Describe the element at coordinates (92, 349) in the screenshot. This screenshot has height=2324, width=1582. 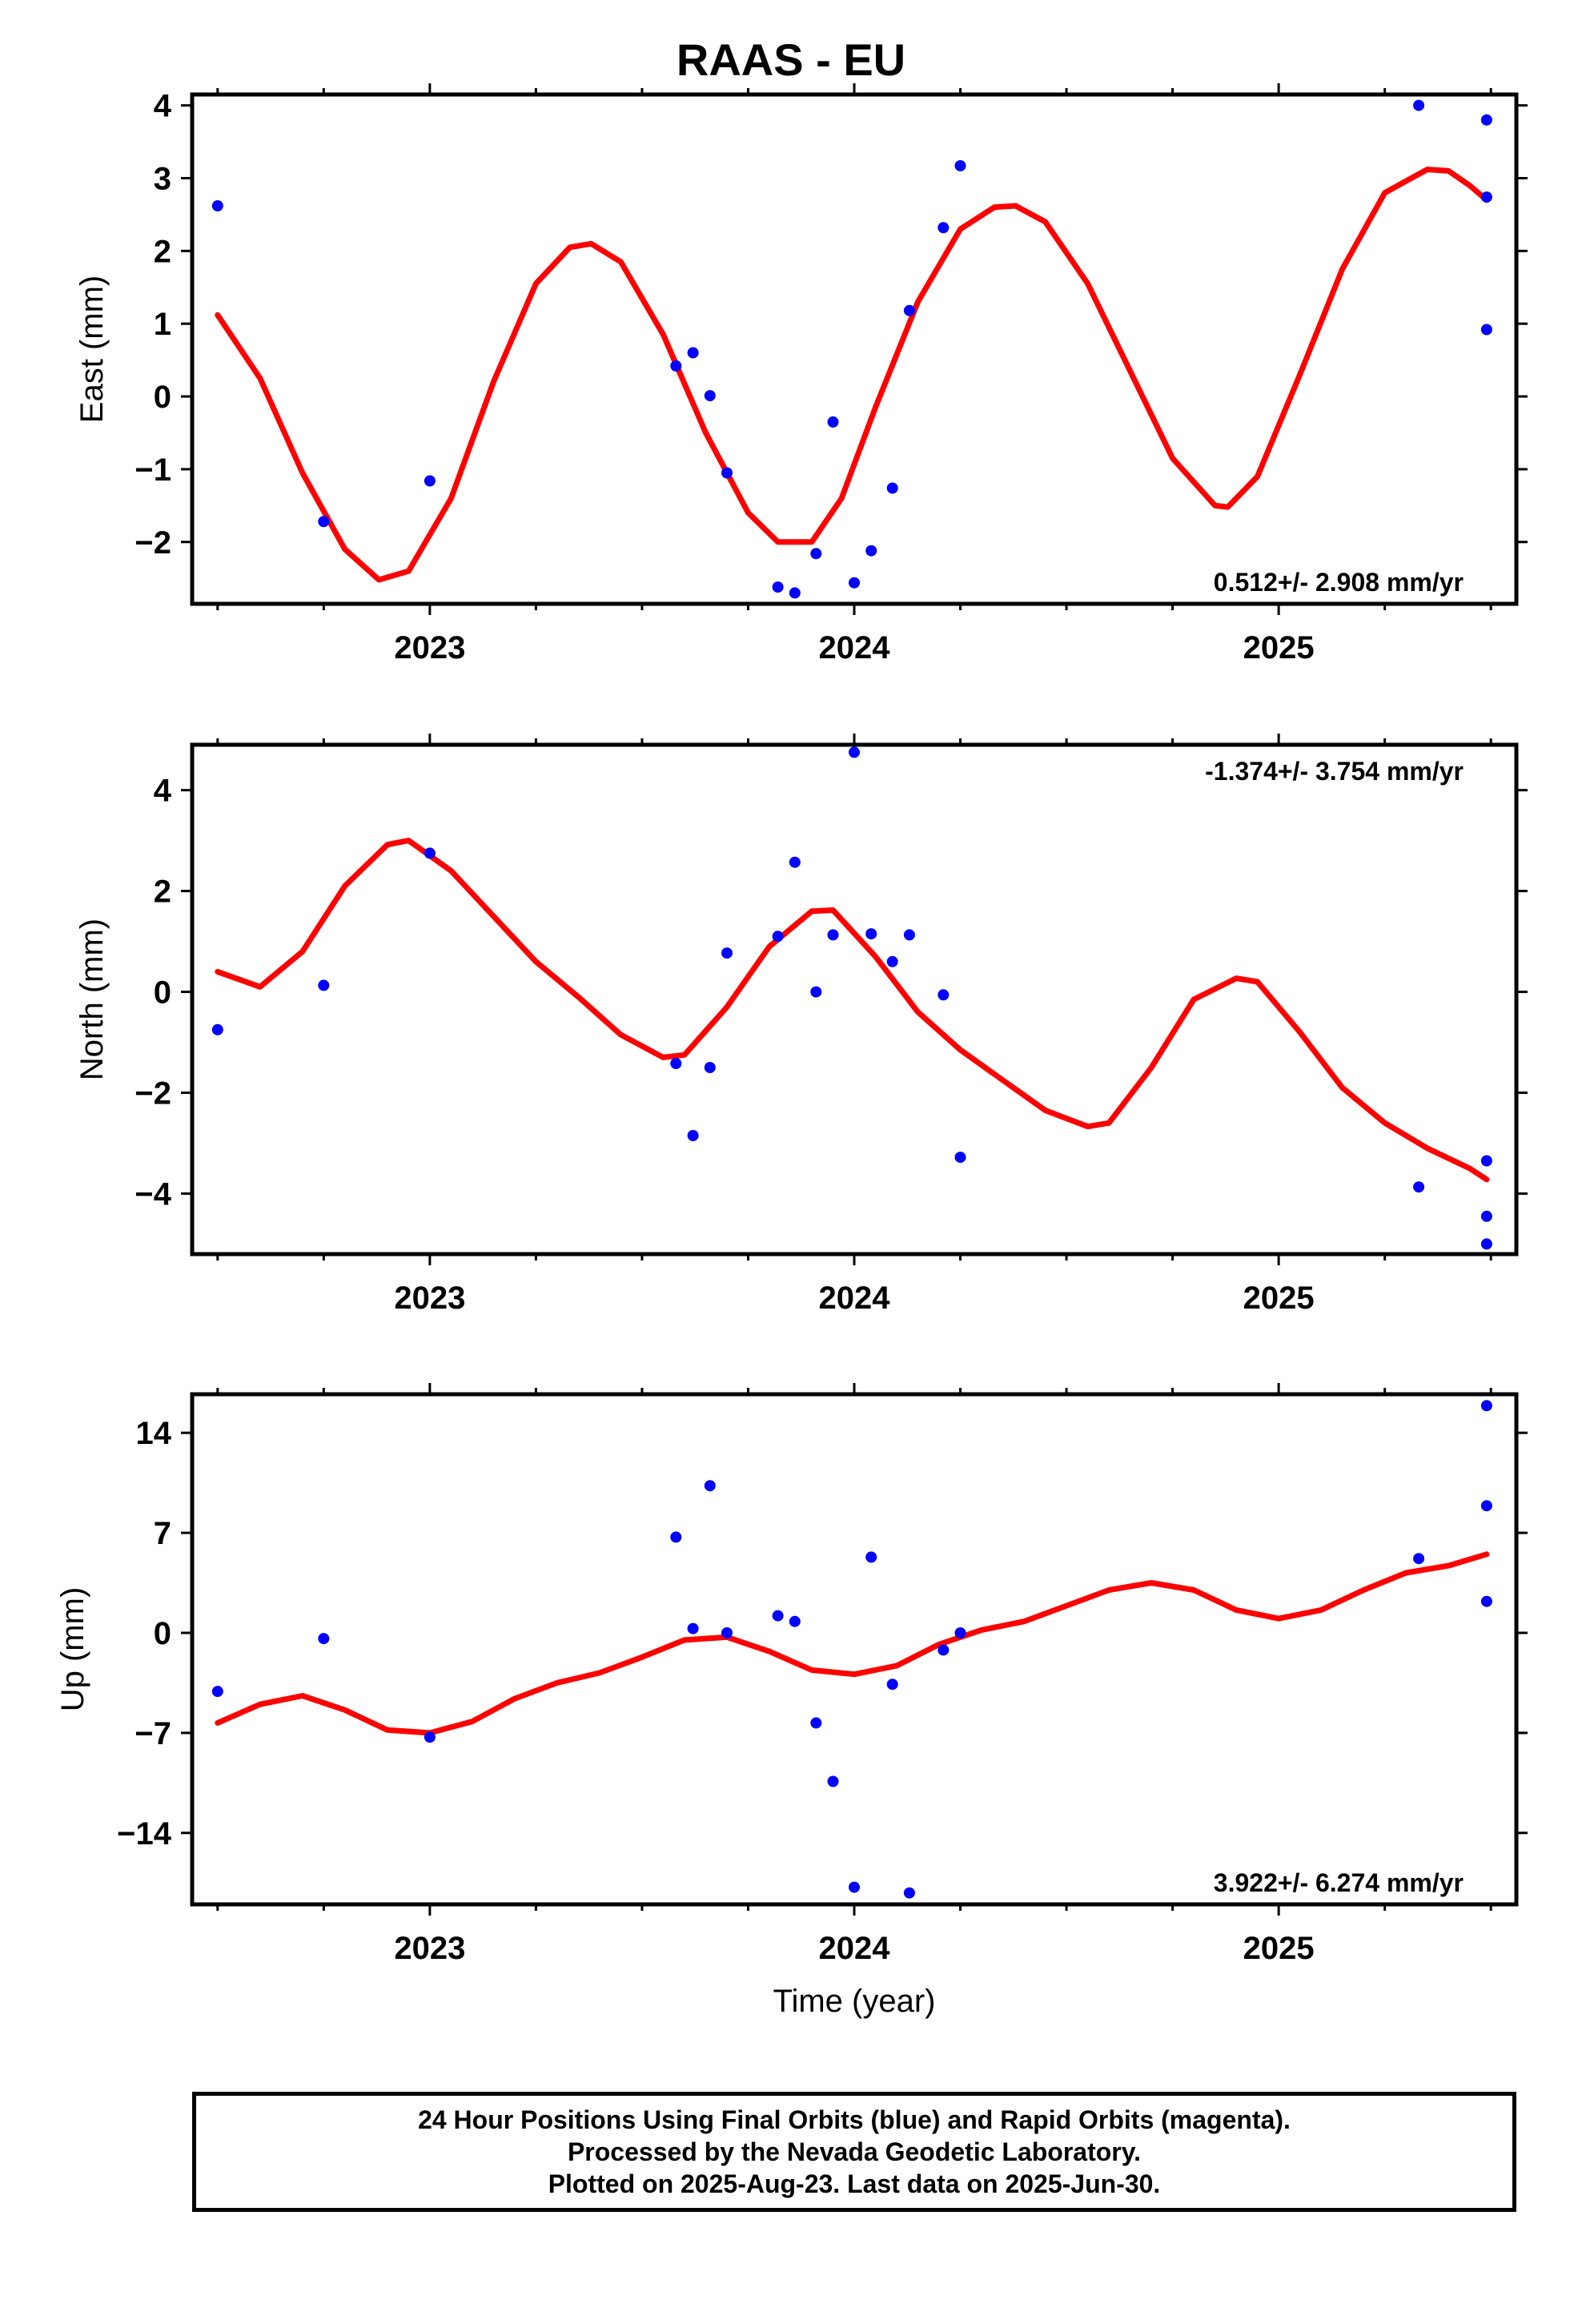
I see `east-ylabel: East (mm)` at that location.